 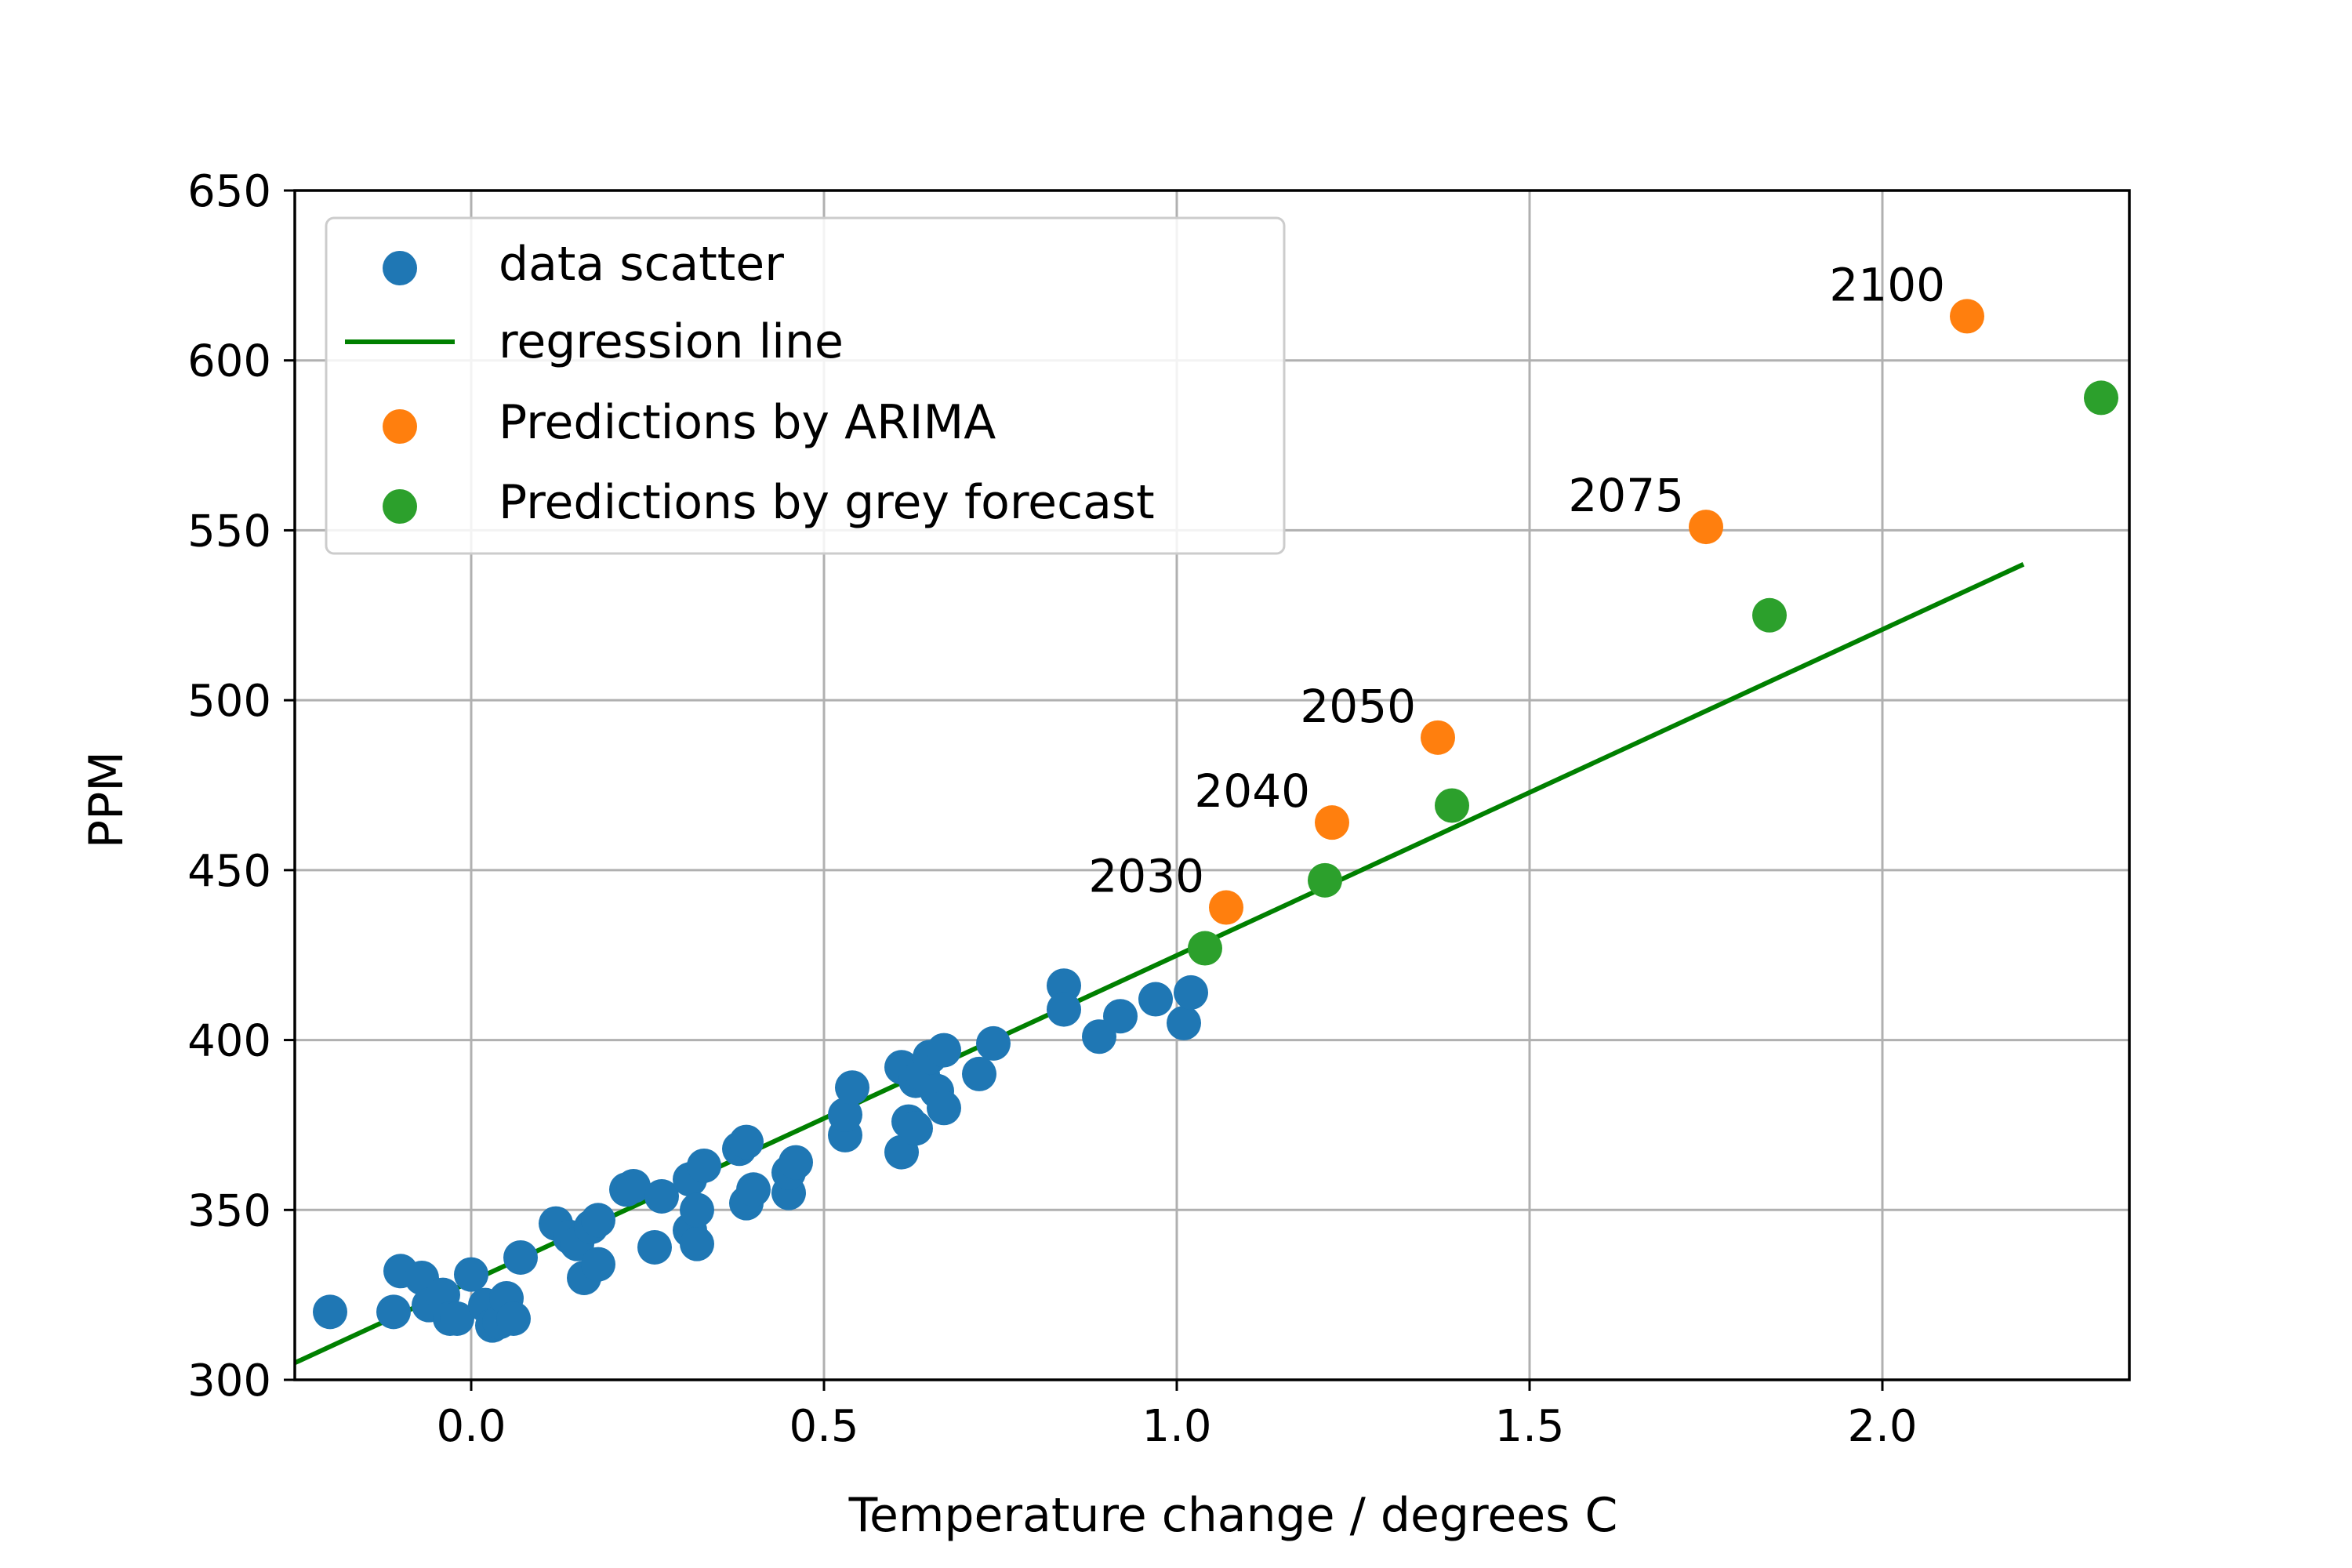 What do you see at coordinates (671, 341) in the screenshot?
I see `legend-label-regression-line: regression line` at bounding box center [671, 341].